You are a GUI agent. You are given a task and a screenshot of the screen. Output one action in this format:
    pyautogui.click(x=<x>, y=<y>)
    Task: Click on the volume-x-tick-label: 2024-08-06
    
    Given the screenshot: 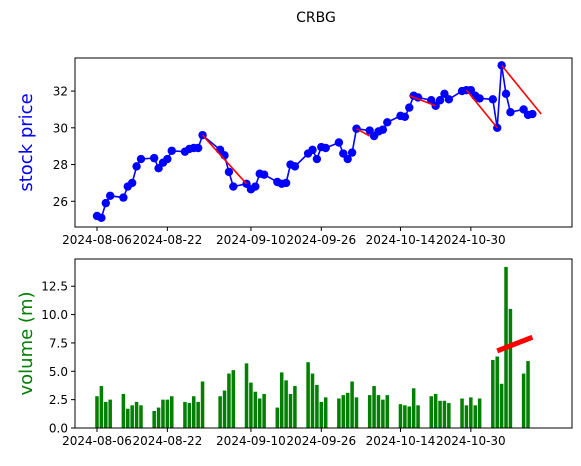 What is the action you would take?
    pyautogui.click(x=97, y=441)
    